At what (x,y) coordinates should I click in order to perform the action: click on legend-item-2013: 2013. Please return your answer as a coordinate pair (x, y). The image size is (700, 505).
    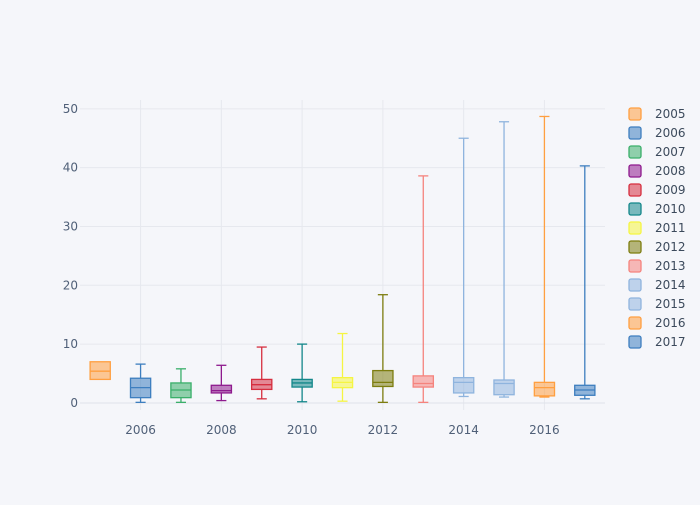
    Looking at the image, I should click on (657, 266).